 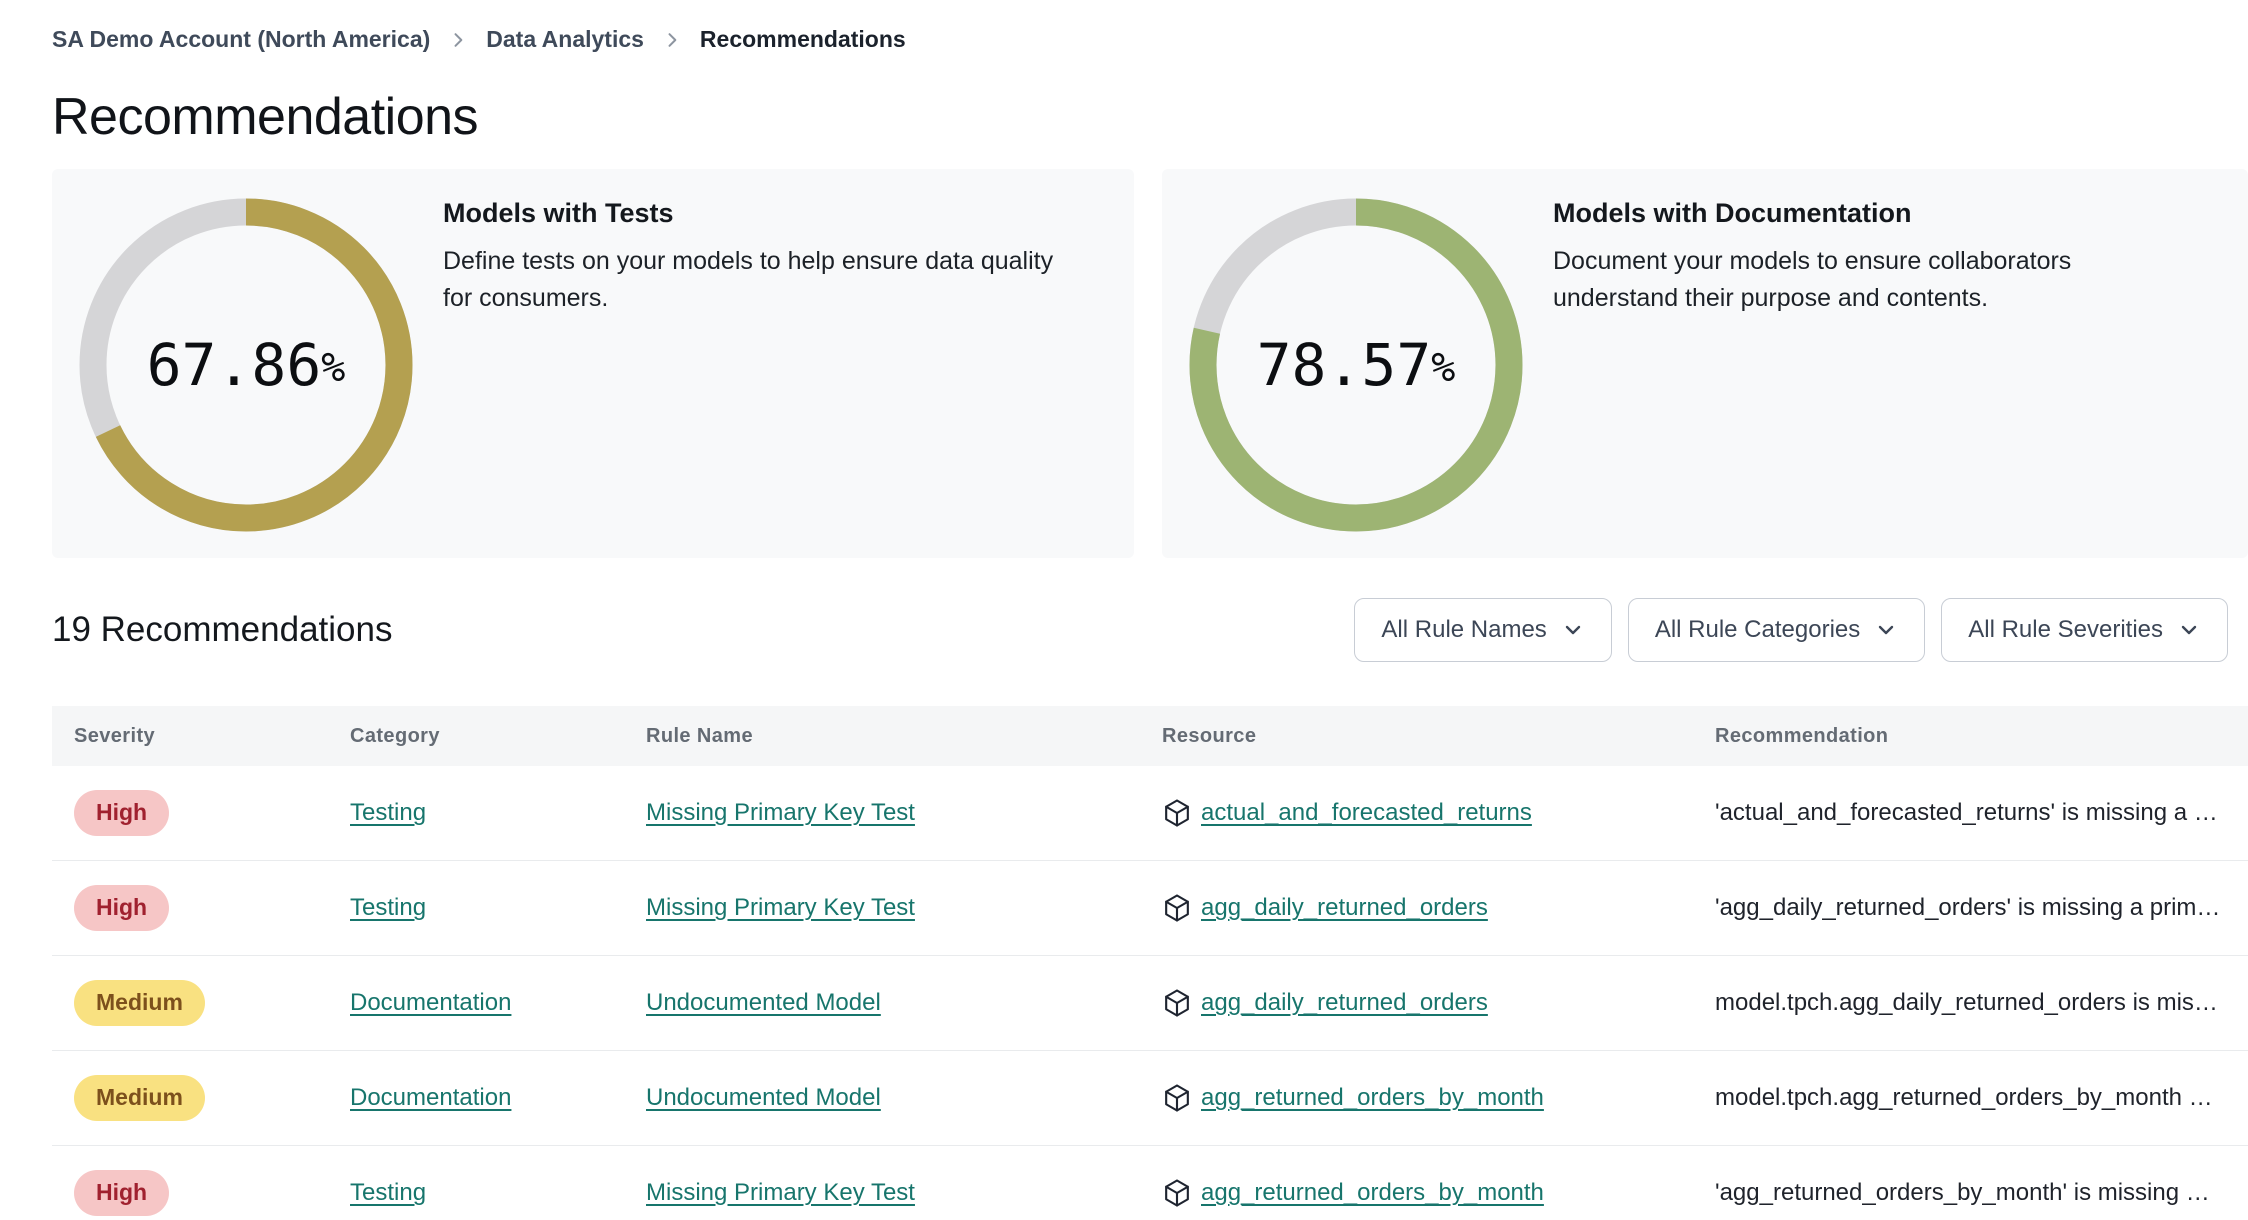 I want to click on resource-link: actual_and_forecasted_returns, so click(x=1366, y=812).